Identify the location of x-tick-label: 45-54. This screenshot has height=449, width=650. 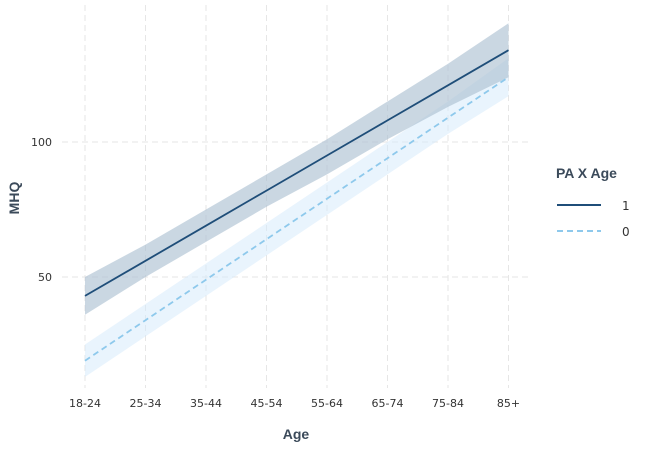
(267, 403).